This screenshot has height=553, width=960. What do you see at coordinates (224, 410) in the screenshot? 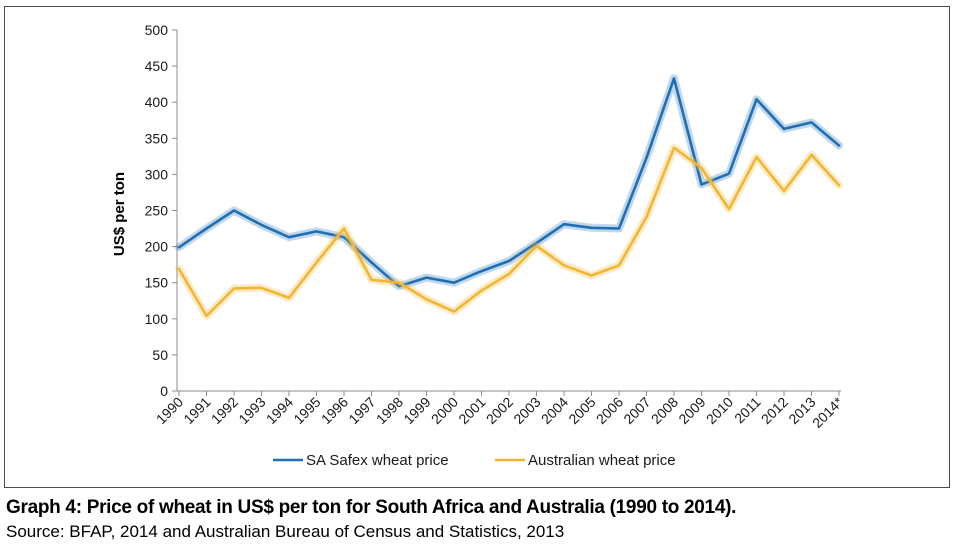
I see `x-tick-label: 1992` at bounding box center [224, 410].